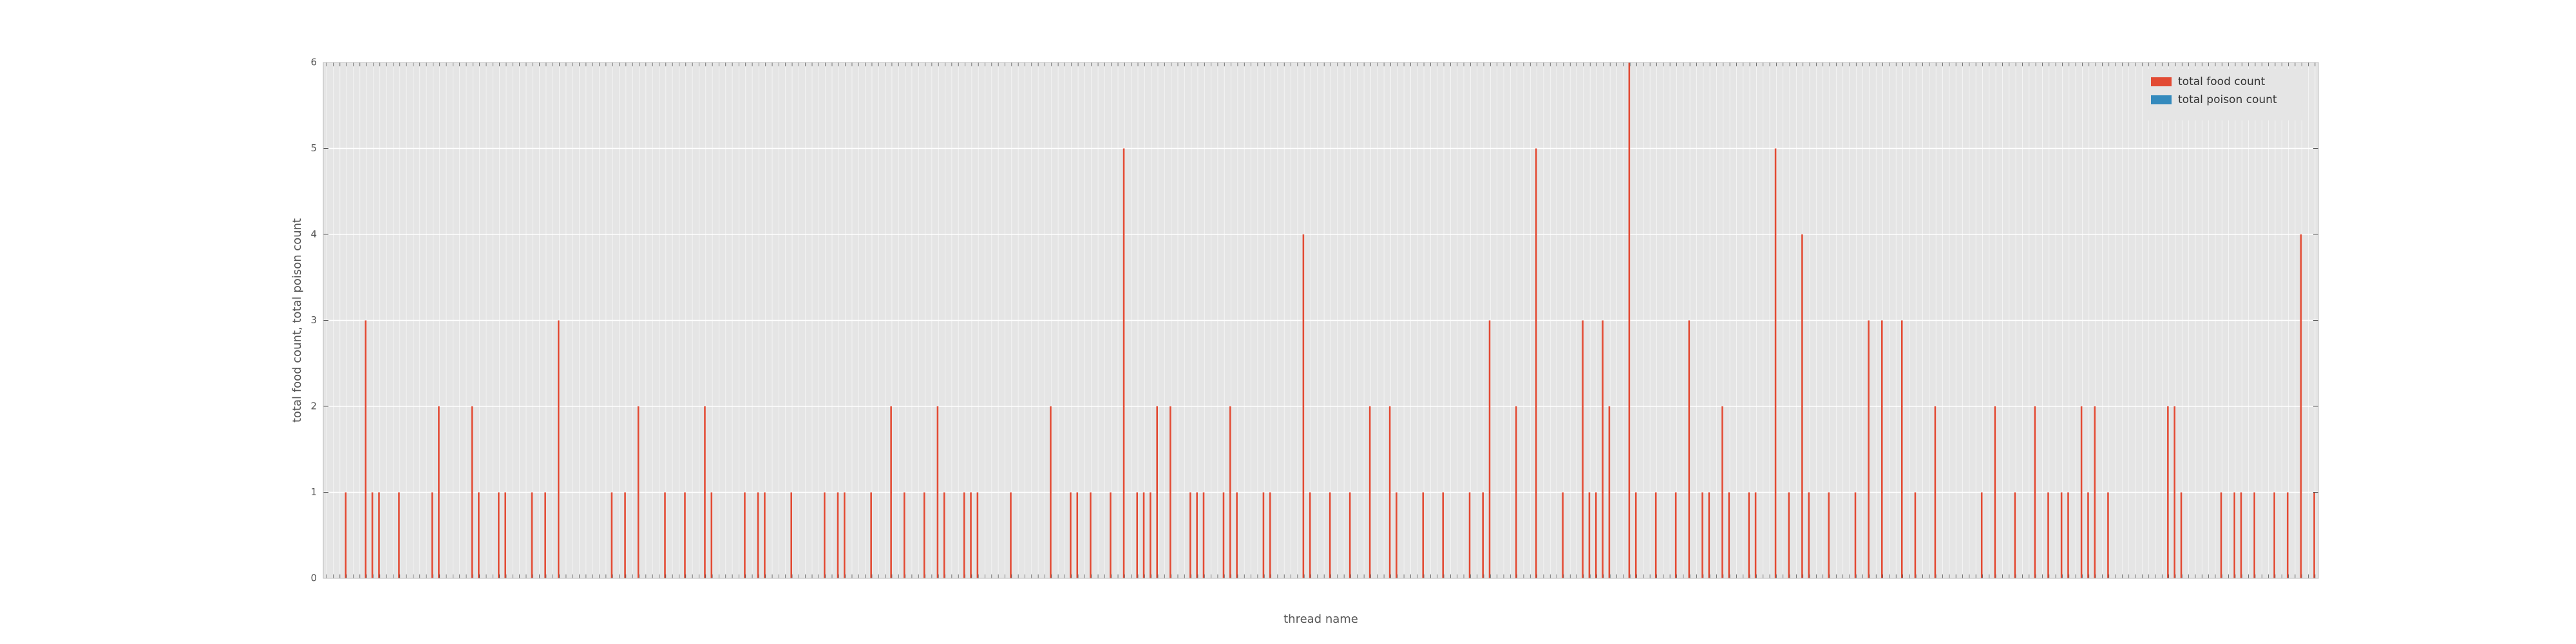  I want to click on legend-label: total food count, so click(2222, 81).